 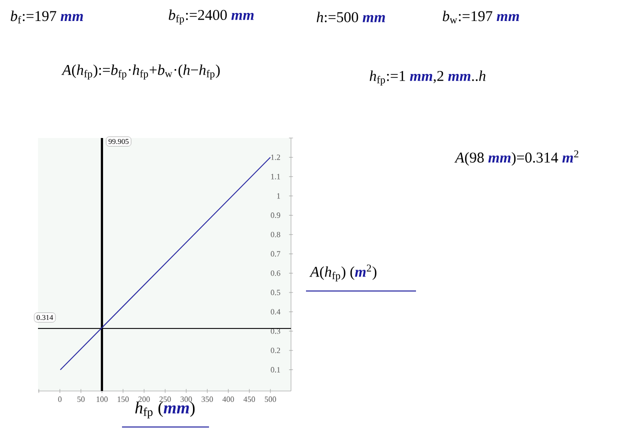 I want to click on text: A(98 mm)=0.314 m$^{2}$, so click(x=516, y=158).